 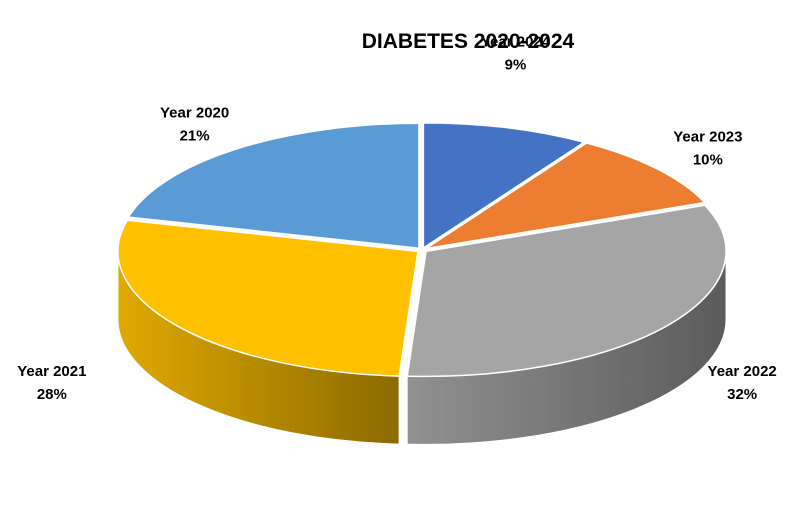 I want to click on pie-slice-year-2020, so click(x=273, y=186).